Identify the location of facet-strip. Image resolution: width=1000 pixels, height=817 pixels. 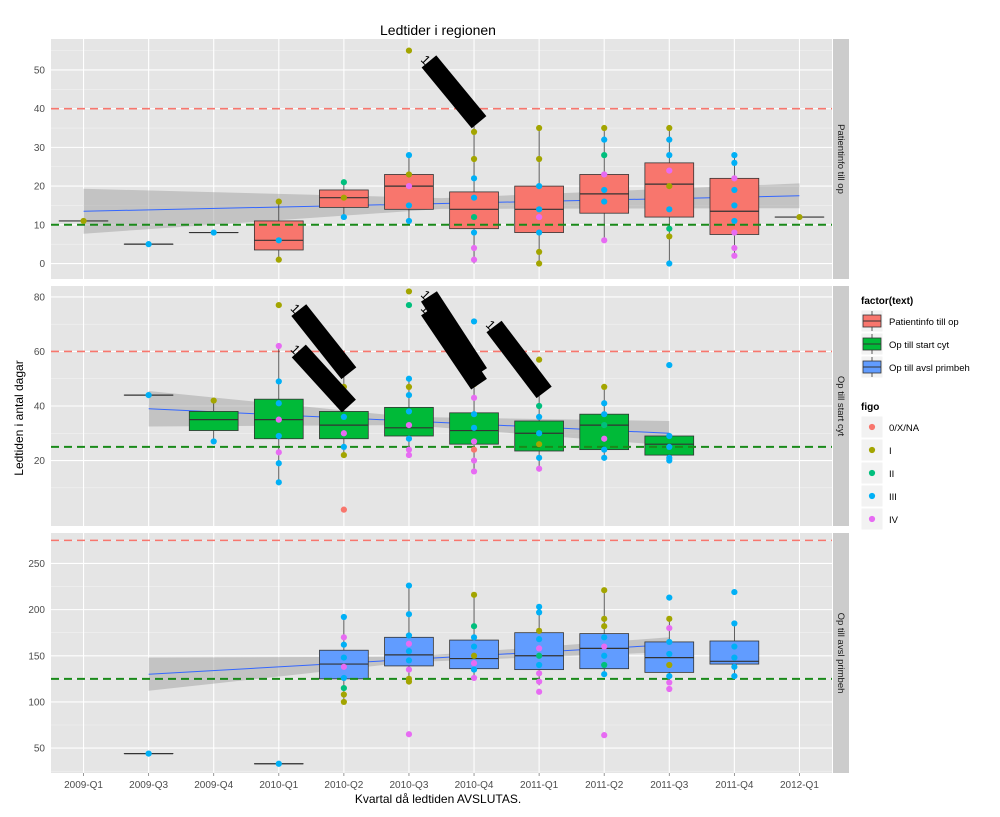
(841, 159).